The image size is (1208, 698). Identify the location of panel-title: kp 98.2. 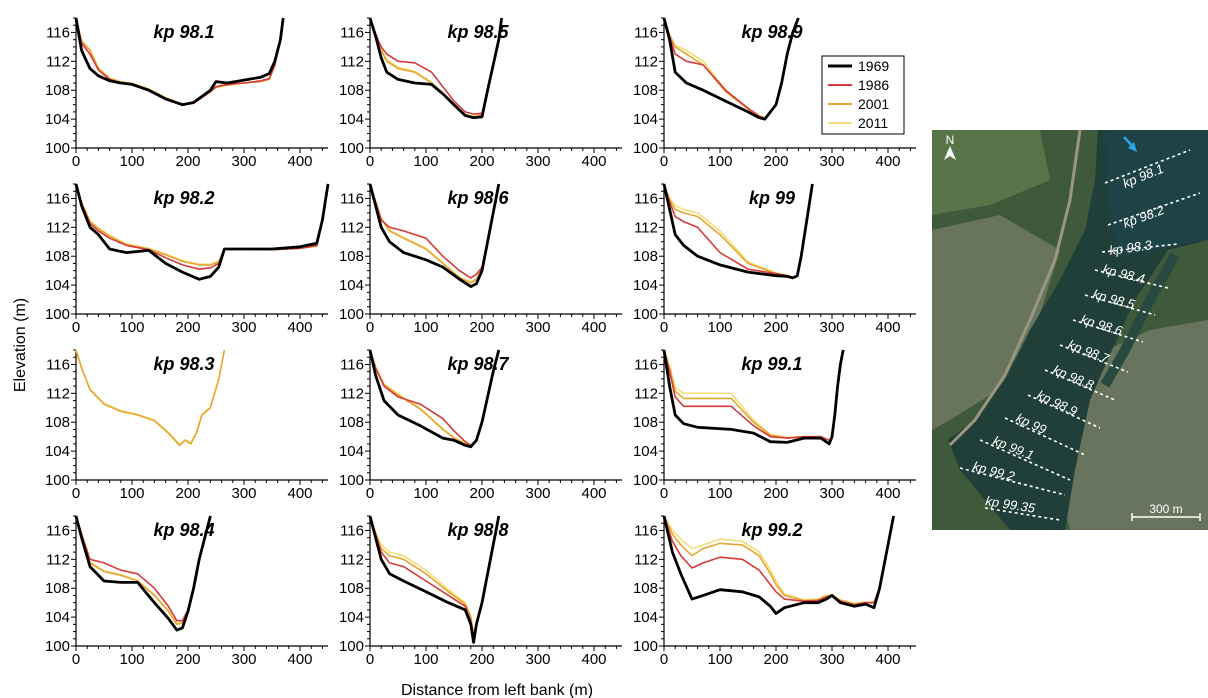
(183, 198).